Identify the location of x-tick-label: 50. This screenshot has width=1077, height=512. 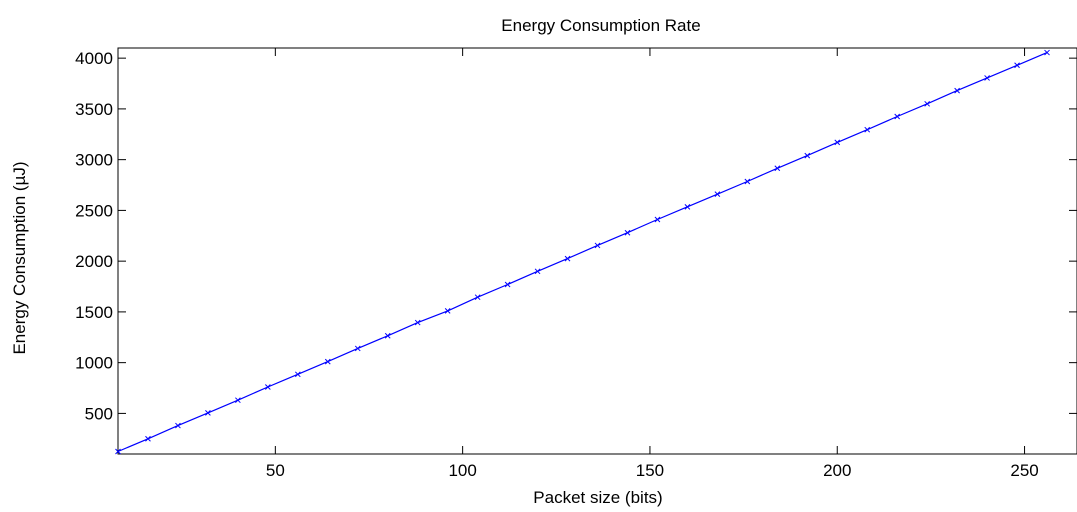
(275, 470).